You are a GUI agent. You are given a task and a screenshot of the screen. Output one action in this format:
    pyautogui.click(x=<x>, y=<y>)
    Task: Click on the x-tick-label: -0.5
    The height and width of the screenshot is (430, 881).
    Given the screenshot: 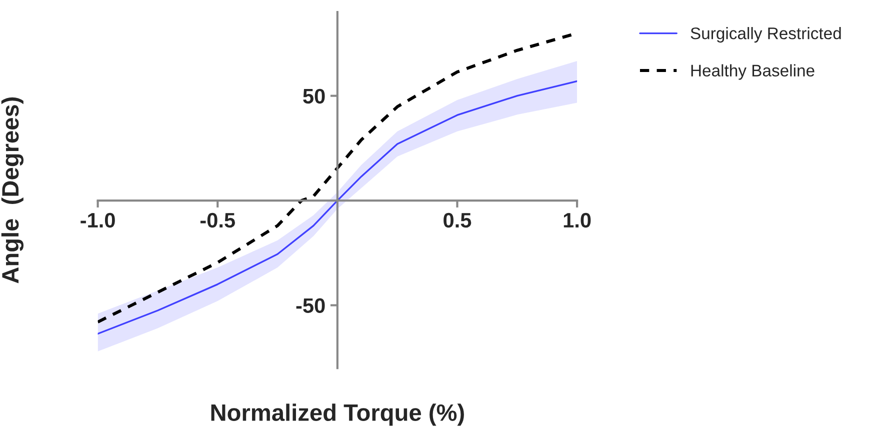 What is the action you would take?
    pyautogui.click(x=217, y=220)
    